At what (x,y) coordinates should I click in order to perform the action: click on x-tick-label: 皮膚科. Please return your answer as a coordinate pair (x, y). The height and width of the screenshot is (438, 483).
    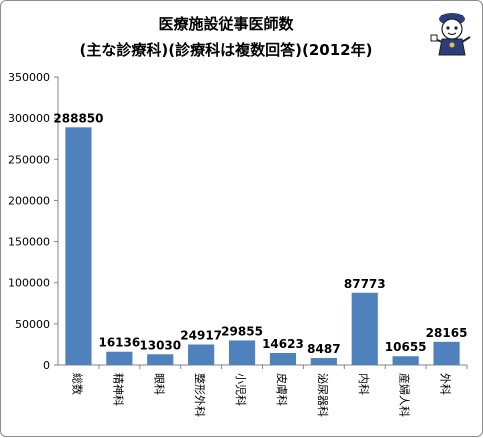
    Looking at the image, I should click on (282, 389).